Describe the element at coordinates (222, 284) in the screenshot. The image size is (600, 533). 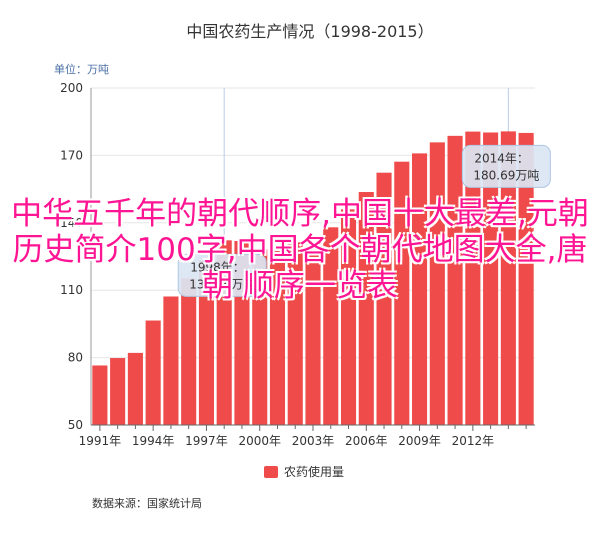
I see `tooltip-value: 132.16万吨` at that location.